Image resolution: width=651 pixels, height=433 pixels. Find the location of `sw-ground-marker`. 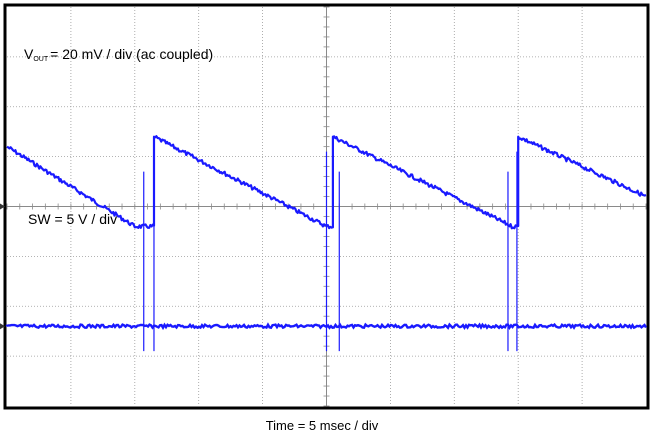

sw-ground-marker is located at coordinates (2, 326).